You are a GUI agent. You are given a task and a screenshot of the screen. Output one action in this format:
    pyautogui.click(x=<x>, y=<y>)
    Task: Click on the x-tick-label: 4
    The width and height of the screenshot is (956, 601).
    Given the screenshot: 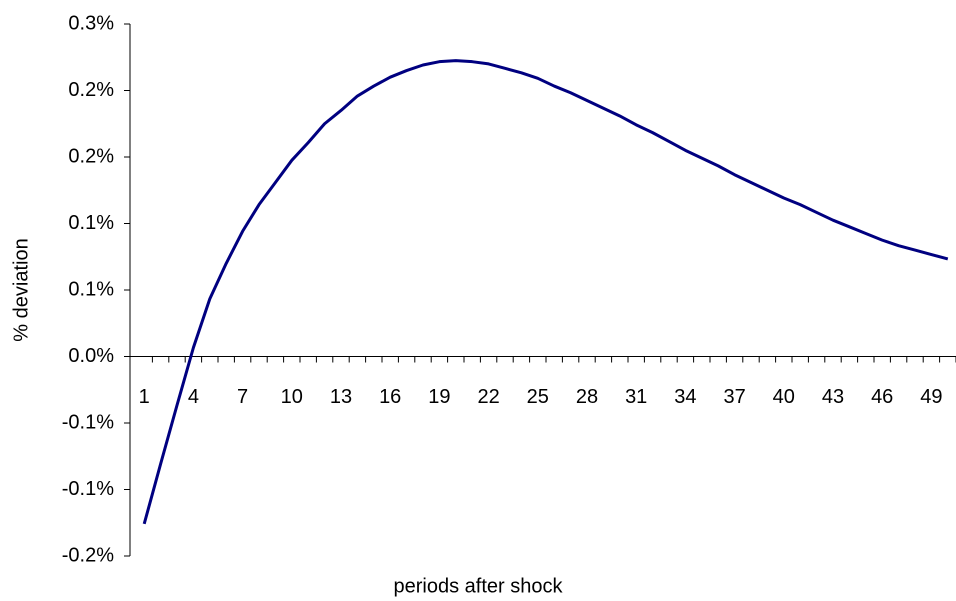 What is the action you would take?
    pyautogui.click(x=193, y=397)
    